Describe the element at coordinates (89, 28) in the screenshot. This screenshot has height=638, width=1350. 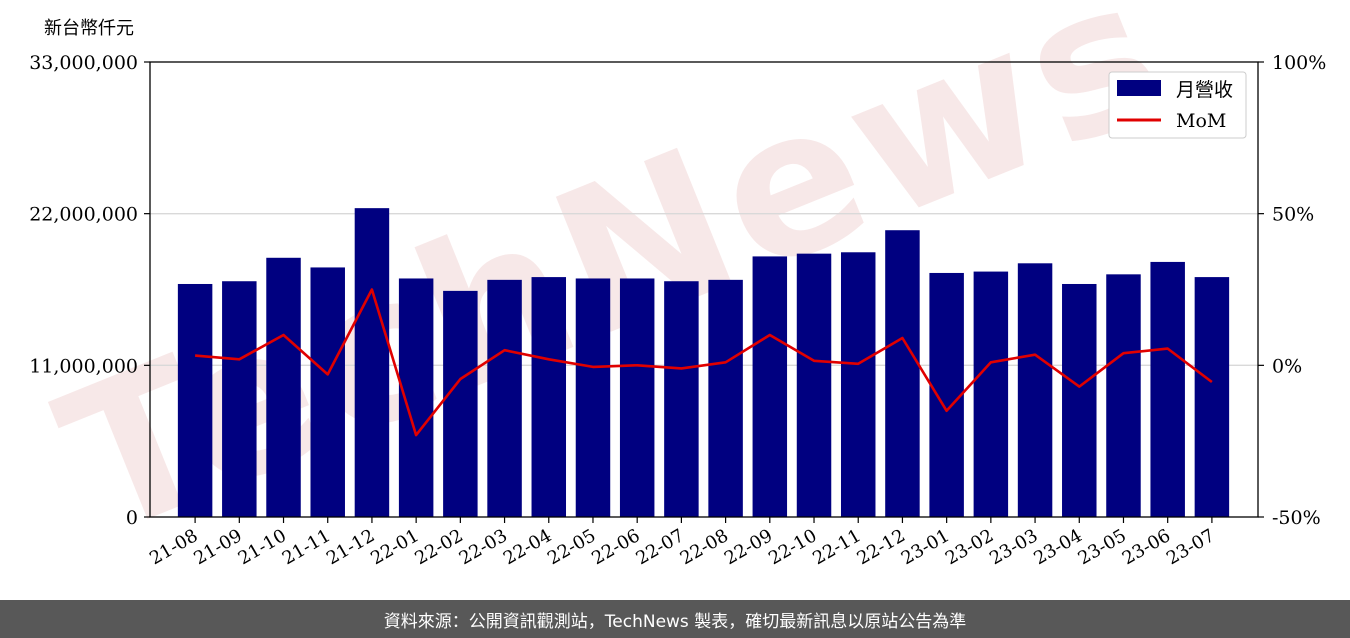
I see `left-axis-unit-label: 新台幣仟元` at that location.